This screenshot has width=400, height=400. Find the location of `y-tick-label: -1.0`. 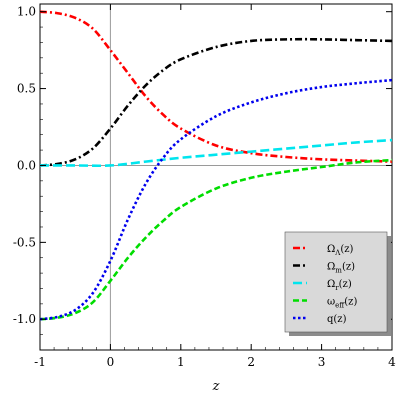

y-tick-label: -1.0 is located at coordinates (24, 319).